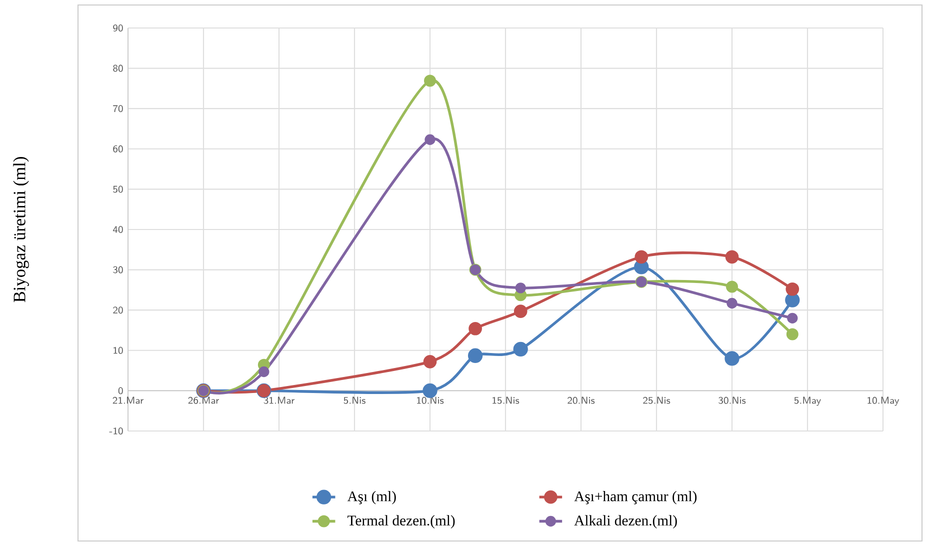 The height and width of the screenshot is (545, 930). What do you see at coordinates (118, 189) in the screenshot?
I see `y-tick-label: 50` at bounding box center [118, 189].